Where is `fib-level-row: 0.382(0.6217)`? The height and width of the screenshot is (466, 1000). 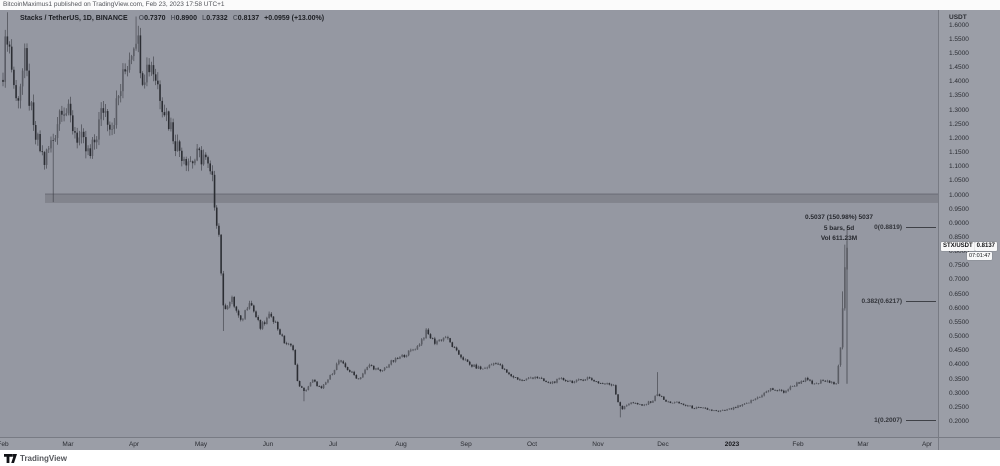 fib-level-row: 0.382(0.6217) is located at coordinates (899, 301).